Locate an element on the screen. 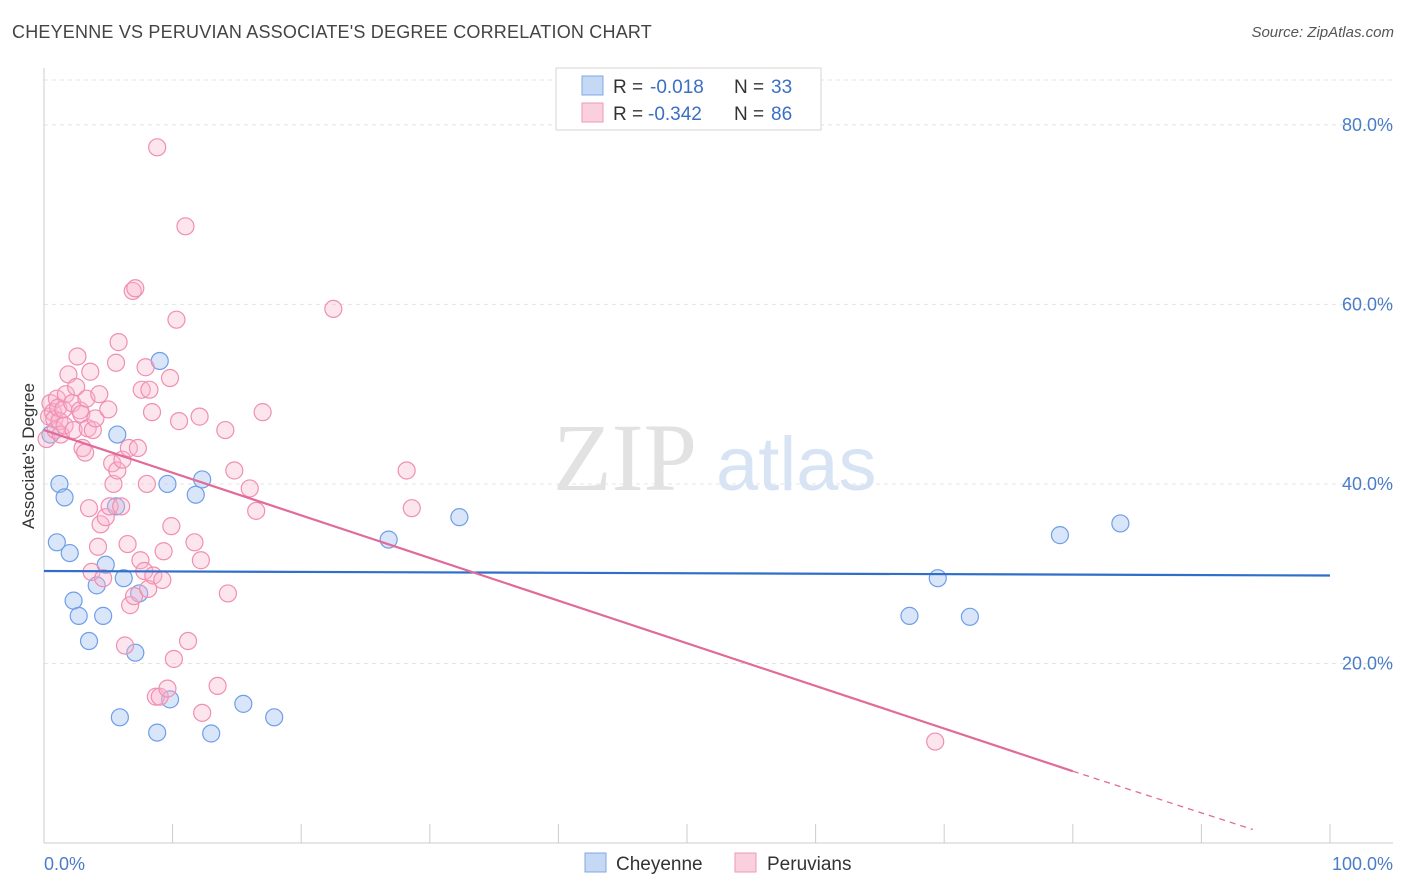 This screenshot has height=892, width=1406. y-tick-label-1: 40.0% is located at coordinates (1367, 484).